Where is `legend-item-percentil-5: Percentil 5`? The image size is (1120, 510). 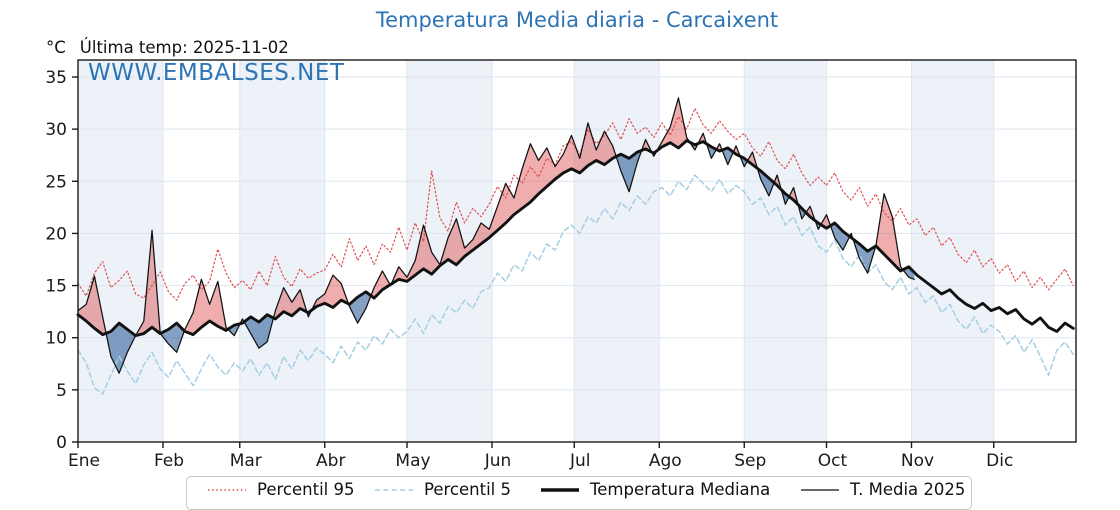 legend-item-percentil-5: Percentil 5 is located at coordinates (442, 489).